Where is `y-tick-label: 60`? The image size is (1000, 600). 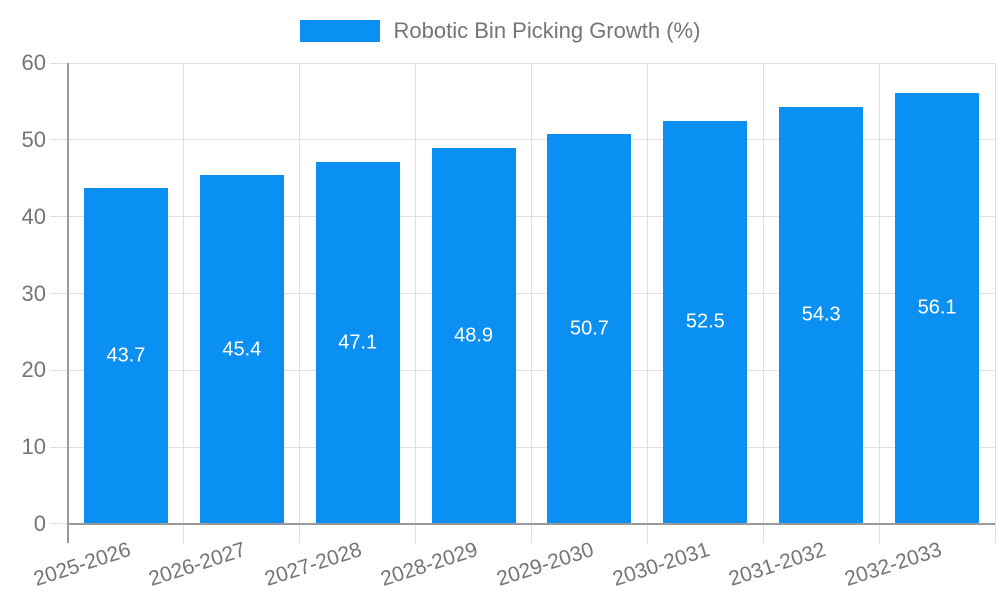 y-tick-label: 60 is located at coordinates (33, 62).